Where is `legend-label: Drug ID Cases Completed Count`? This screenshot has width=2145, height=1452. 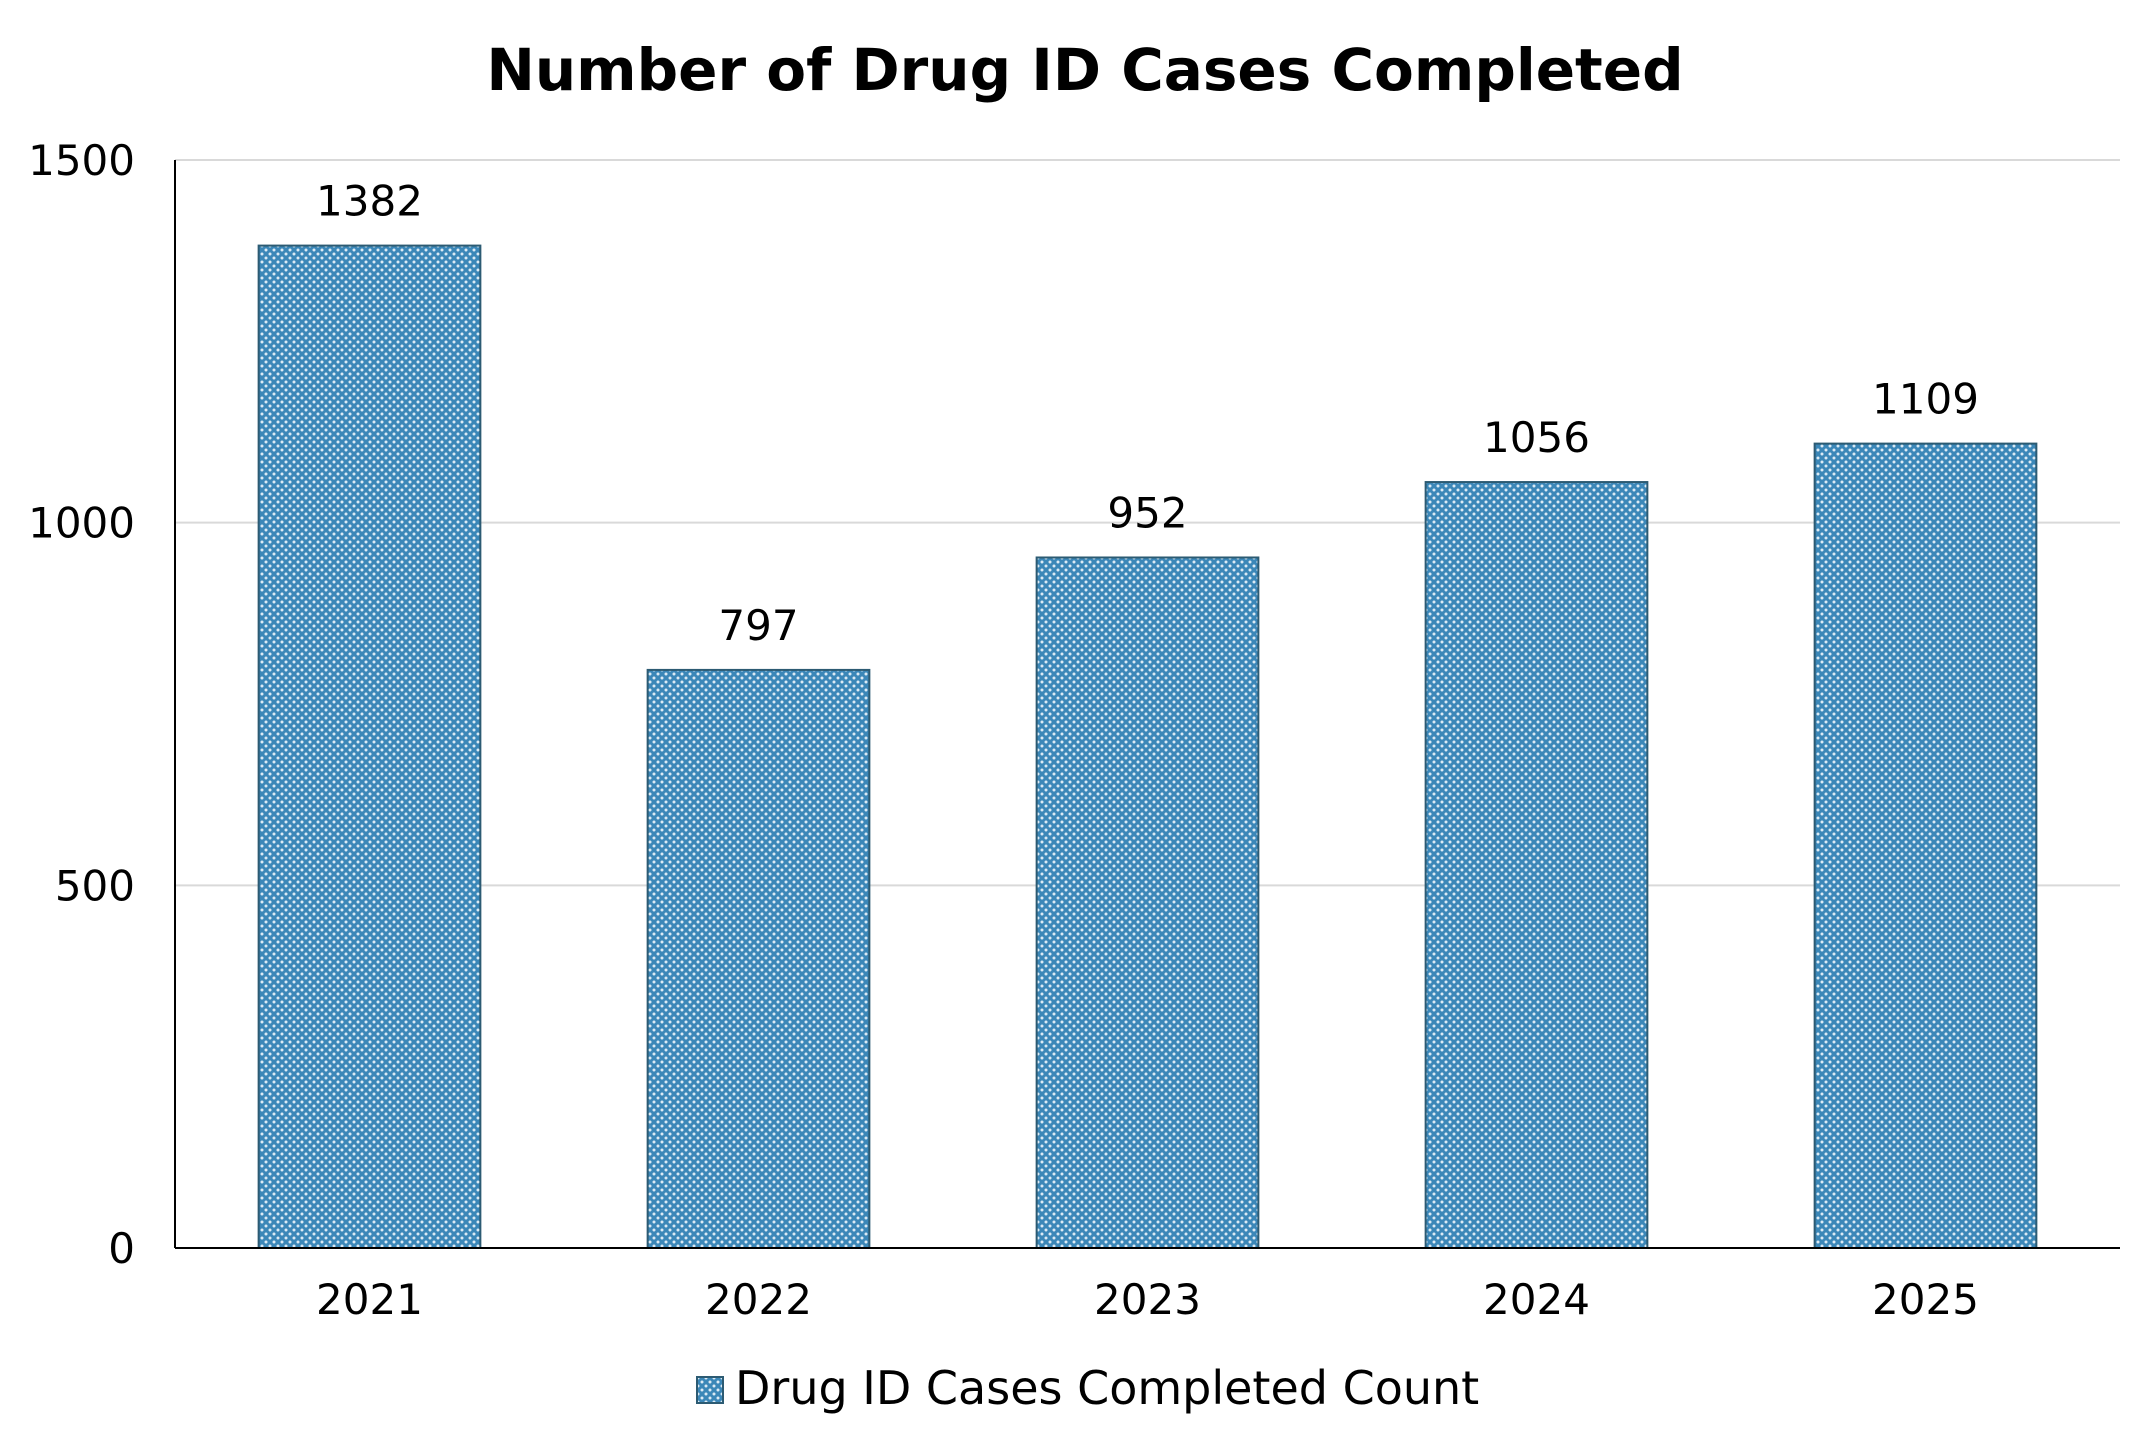
legend-label: Drug ID Cases Completed Count is located at coordinates (1107, 1388).